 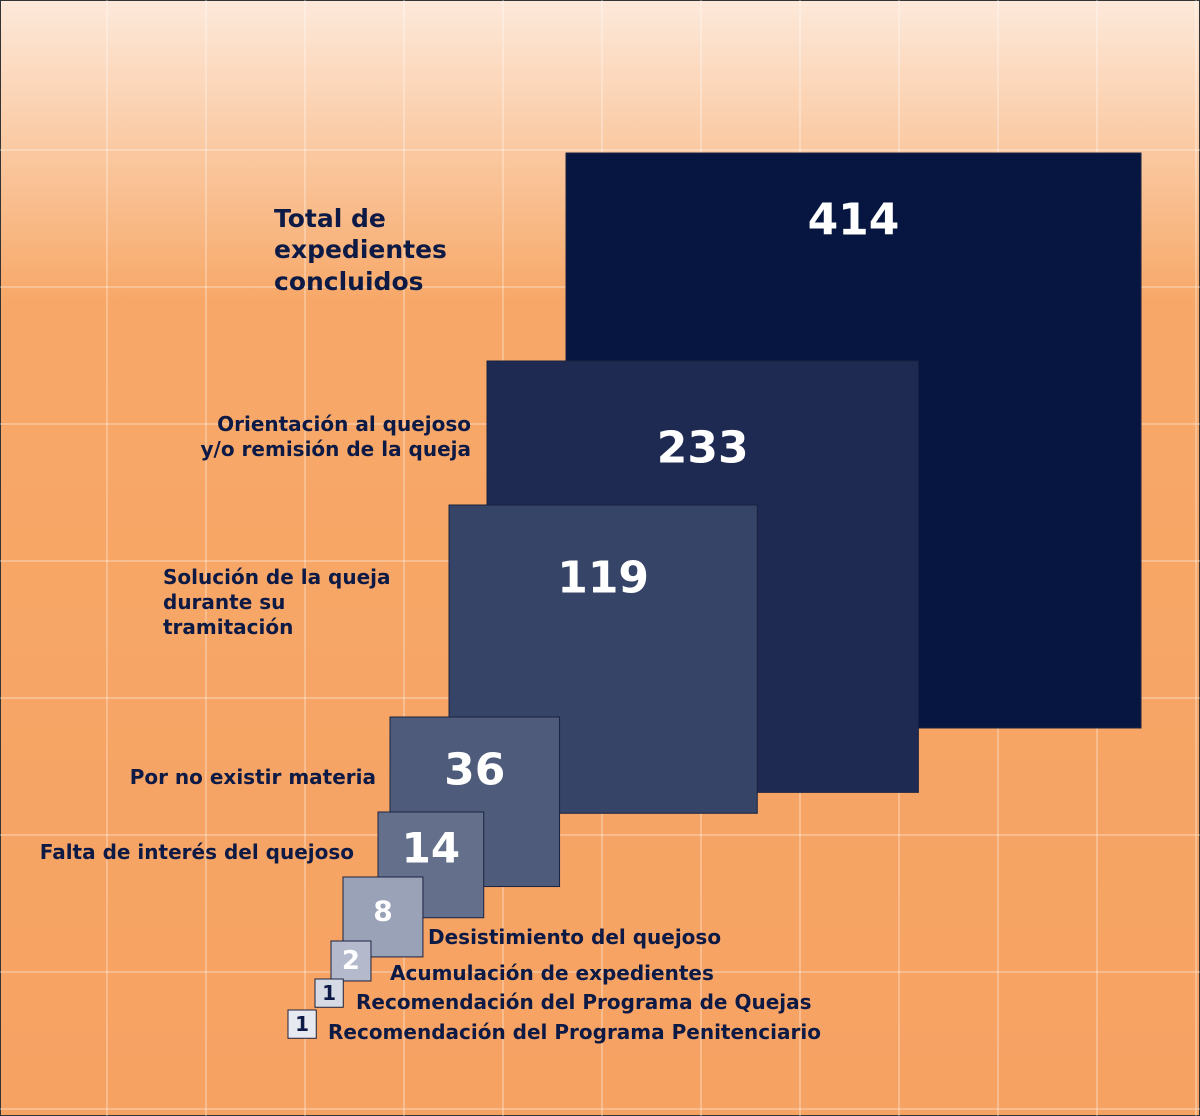 I want to click on value-label: 2, so click(x=351, y=961).